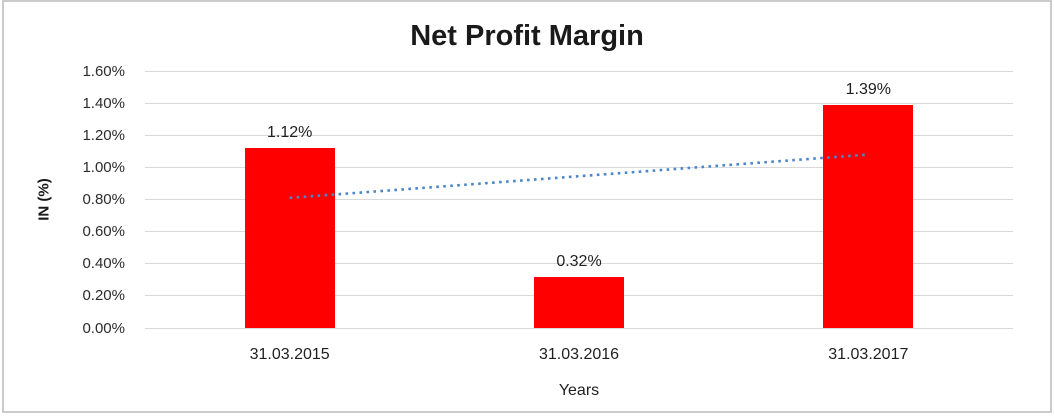 The height and width of the screenshot is (416, 1054). What do you see at coordinates (103, 232) in the screenshot?
I see `y-tick-label: 0.60%` at bounding box center [103, 232].